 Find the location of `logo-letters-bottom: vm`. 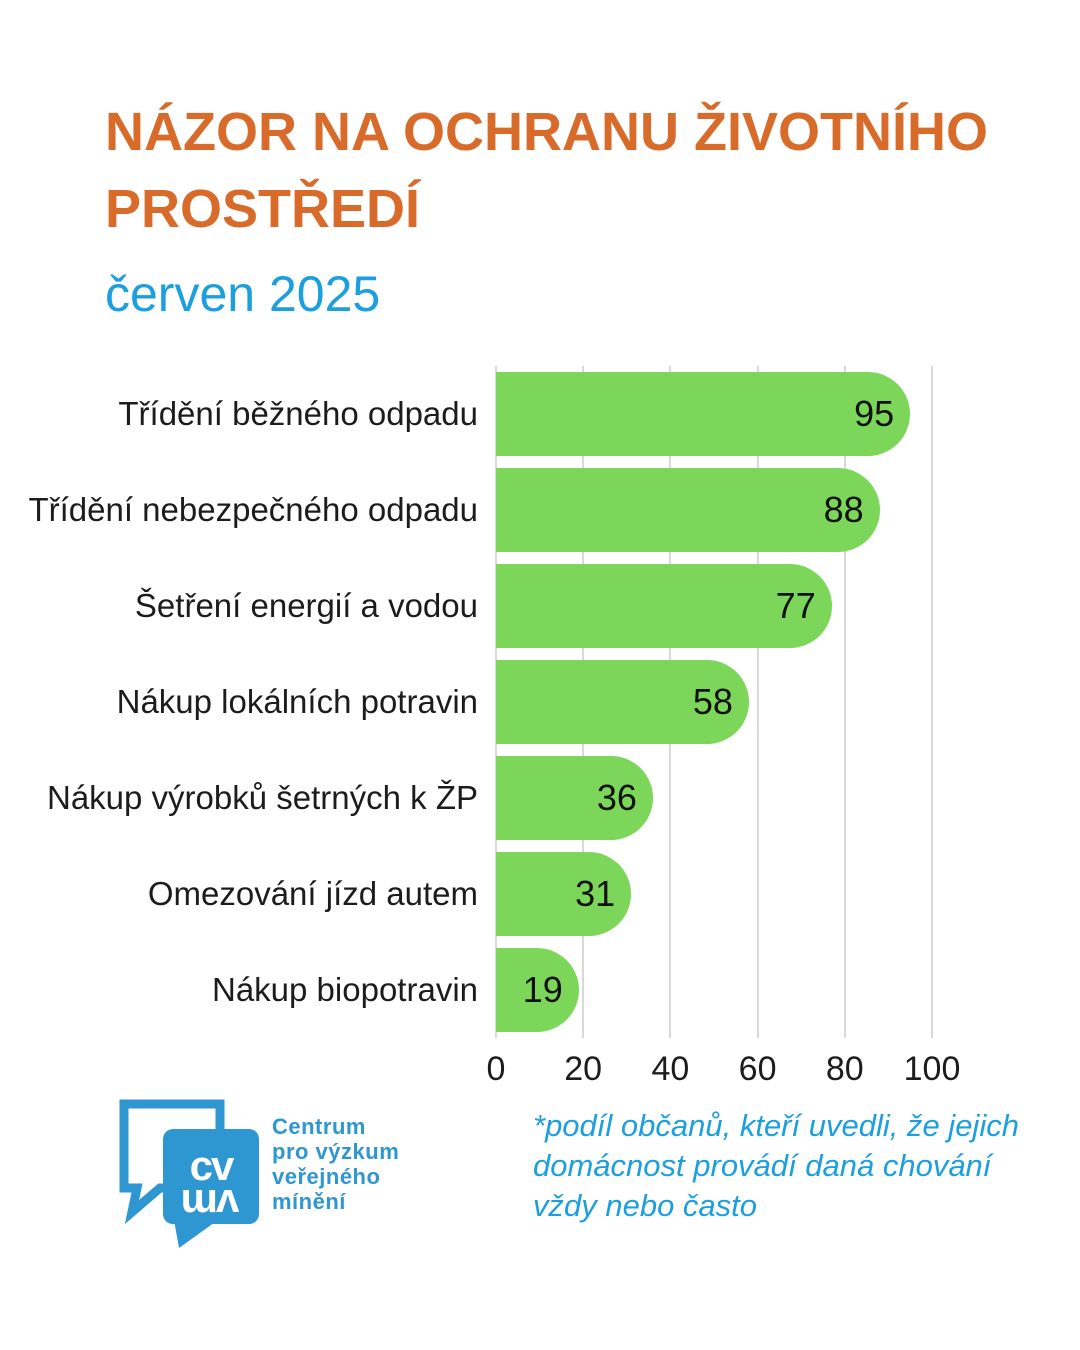

logo-letters-bottom: vm is located at coordinates (211, 1204).